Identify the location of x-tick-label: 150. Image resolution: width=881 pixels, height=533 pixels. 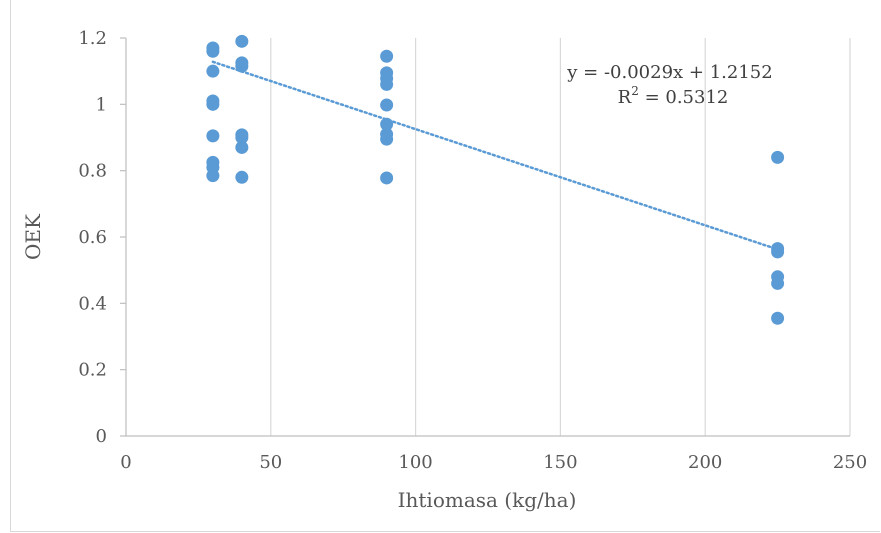
(560, 462).